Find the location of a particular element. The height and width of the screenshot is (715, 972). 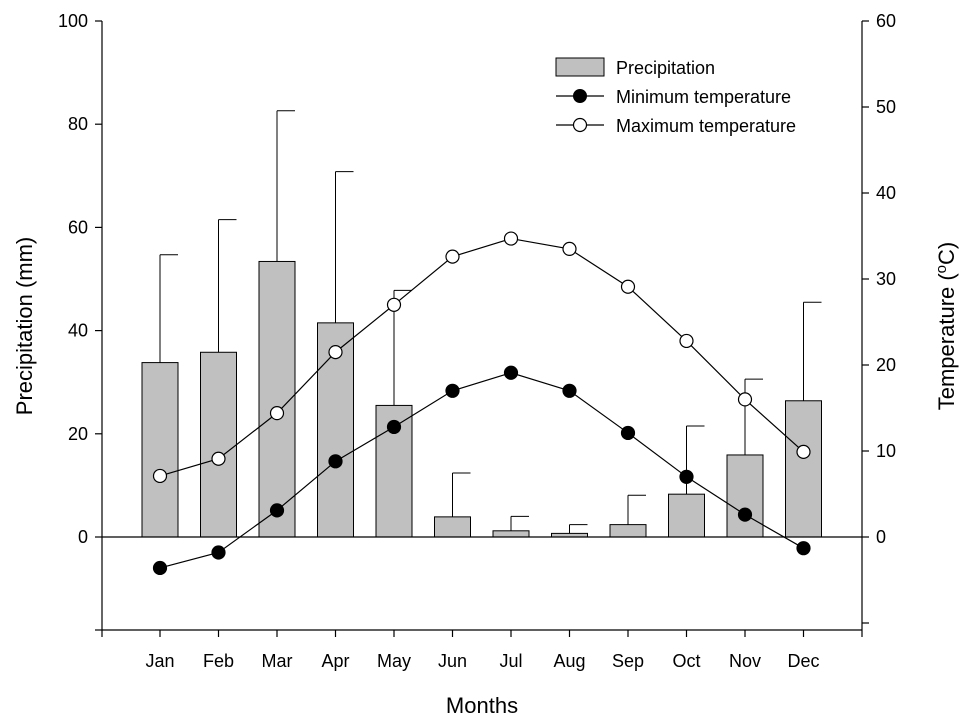

right-y-tick-label: 40 is located at coordinates (886, 193).